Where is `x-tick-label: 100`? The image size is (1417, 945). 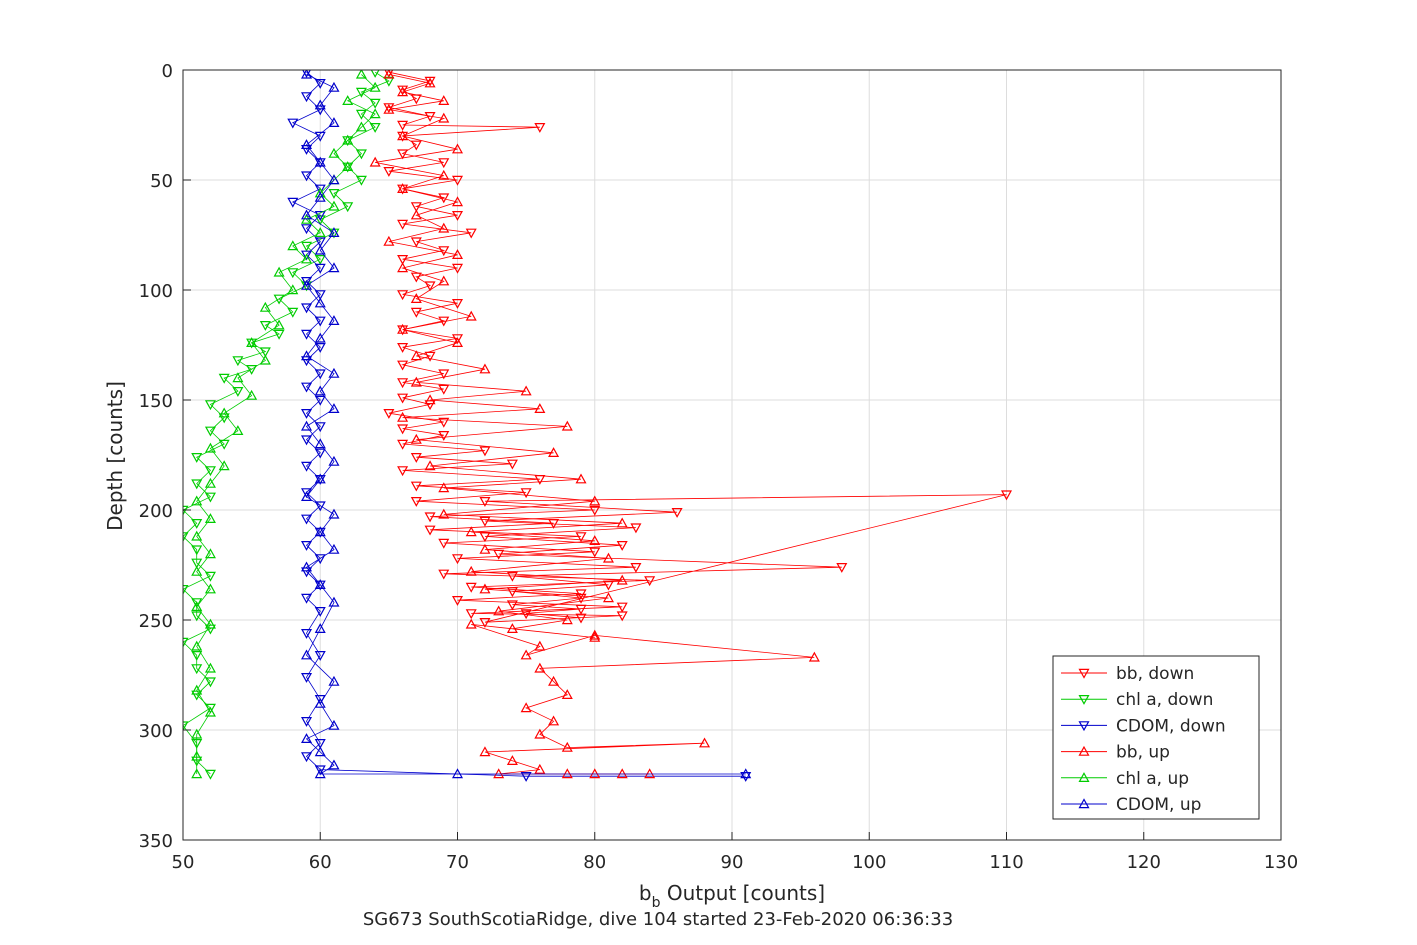 x-tick-label: 100 is located at coordinates (869, 862).